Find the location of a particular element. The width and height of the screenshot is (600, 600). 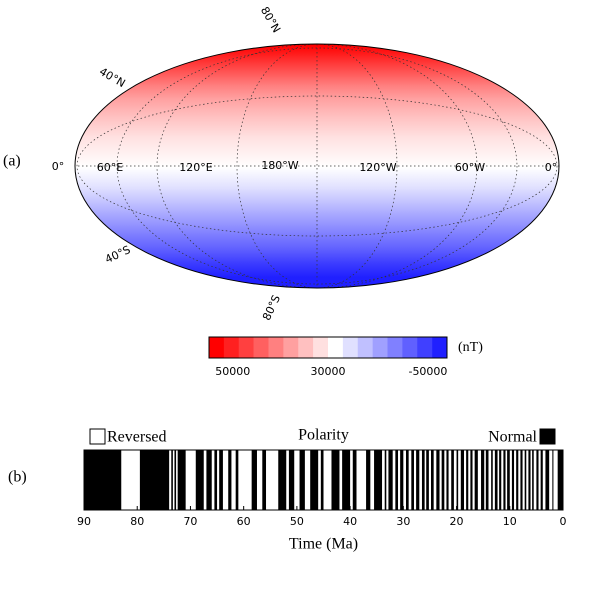

lat-label: 80°N is located at coordinates (270, 19).